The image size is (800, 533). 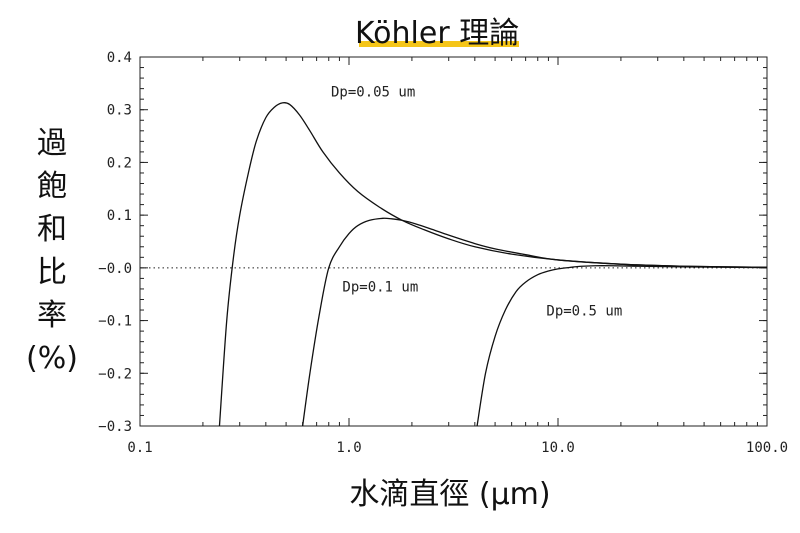 What do you see at coordinates (139, 448) in the screenshot?
I see `x-tick-label: 0.1` at bounding box center [139, 448].